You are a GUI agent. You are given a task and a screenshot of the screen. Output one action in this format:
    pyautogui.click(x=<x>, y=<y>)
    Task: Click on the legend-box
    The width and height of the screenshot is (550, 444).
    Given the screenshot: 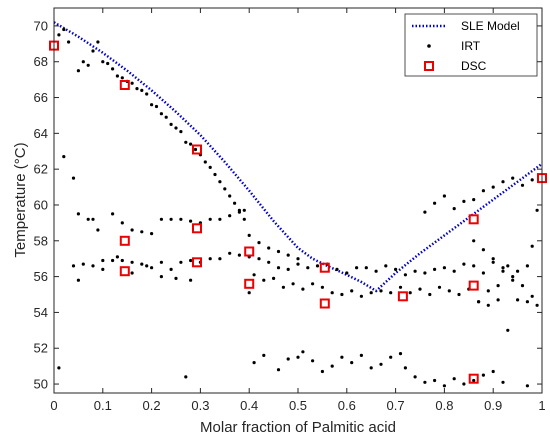 What is the action you would take?
    pyautogui.click(x=471, y=45)
    